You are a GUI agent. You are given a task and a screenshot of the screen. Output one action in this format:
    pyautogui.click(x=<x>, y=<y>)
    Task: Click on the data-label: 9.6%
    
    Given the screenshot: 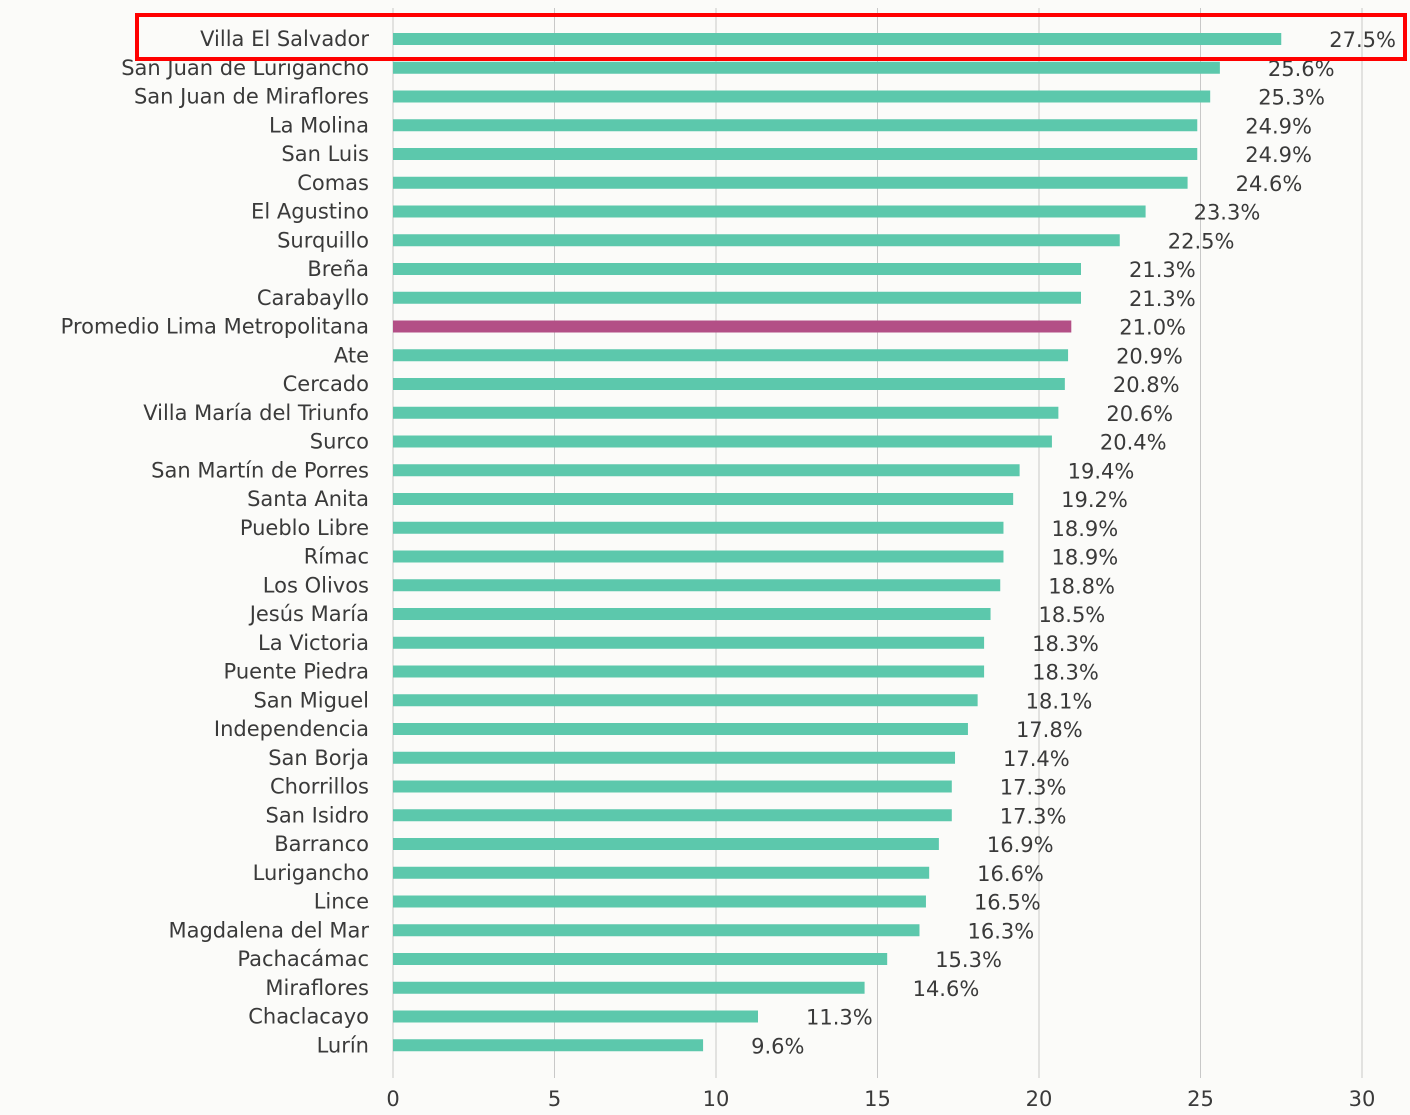 What is the action you would take?
    pyautogui.click(x=777, y=1046)
    